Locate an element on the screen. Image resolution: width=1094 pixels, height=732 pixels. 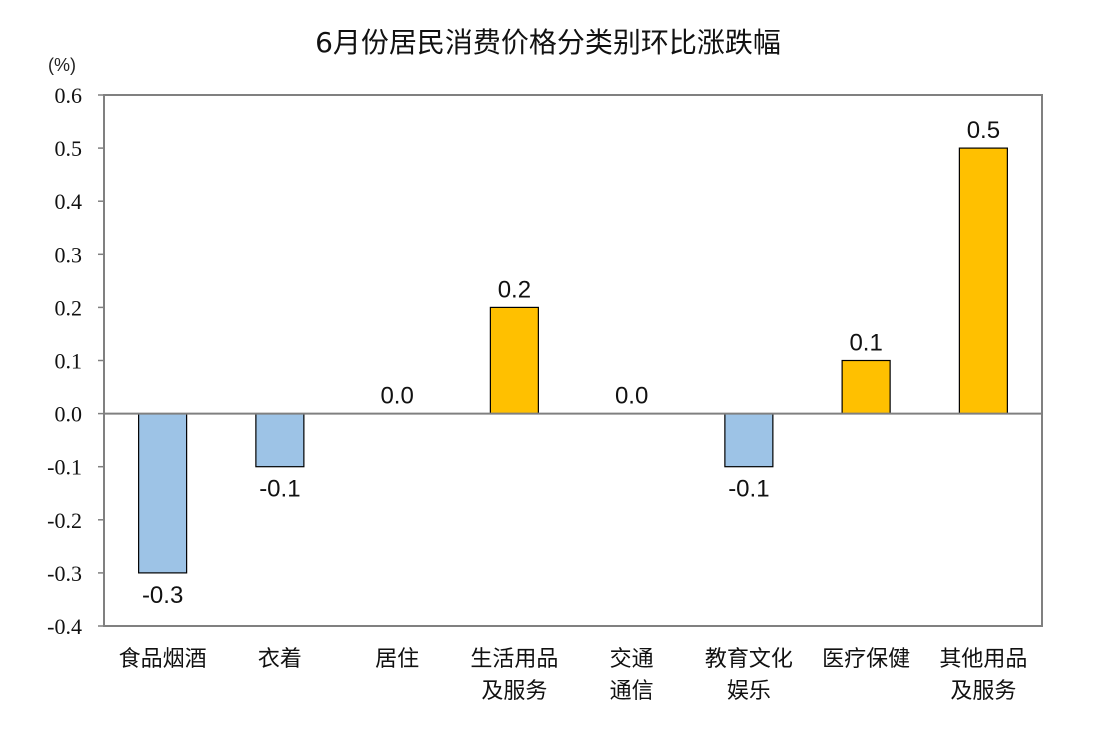
y-tick-label: -0.4 is located at coordinates (64, 626).